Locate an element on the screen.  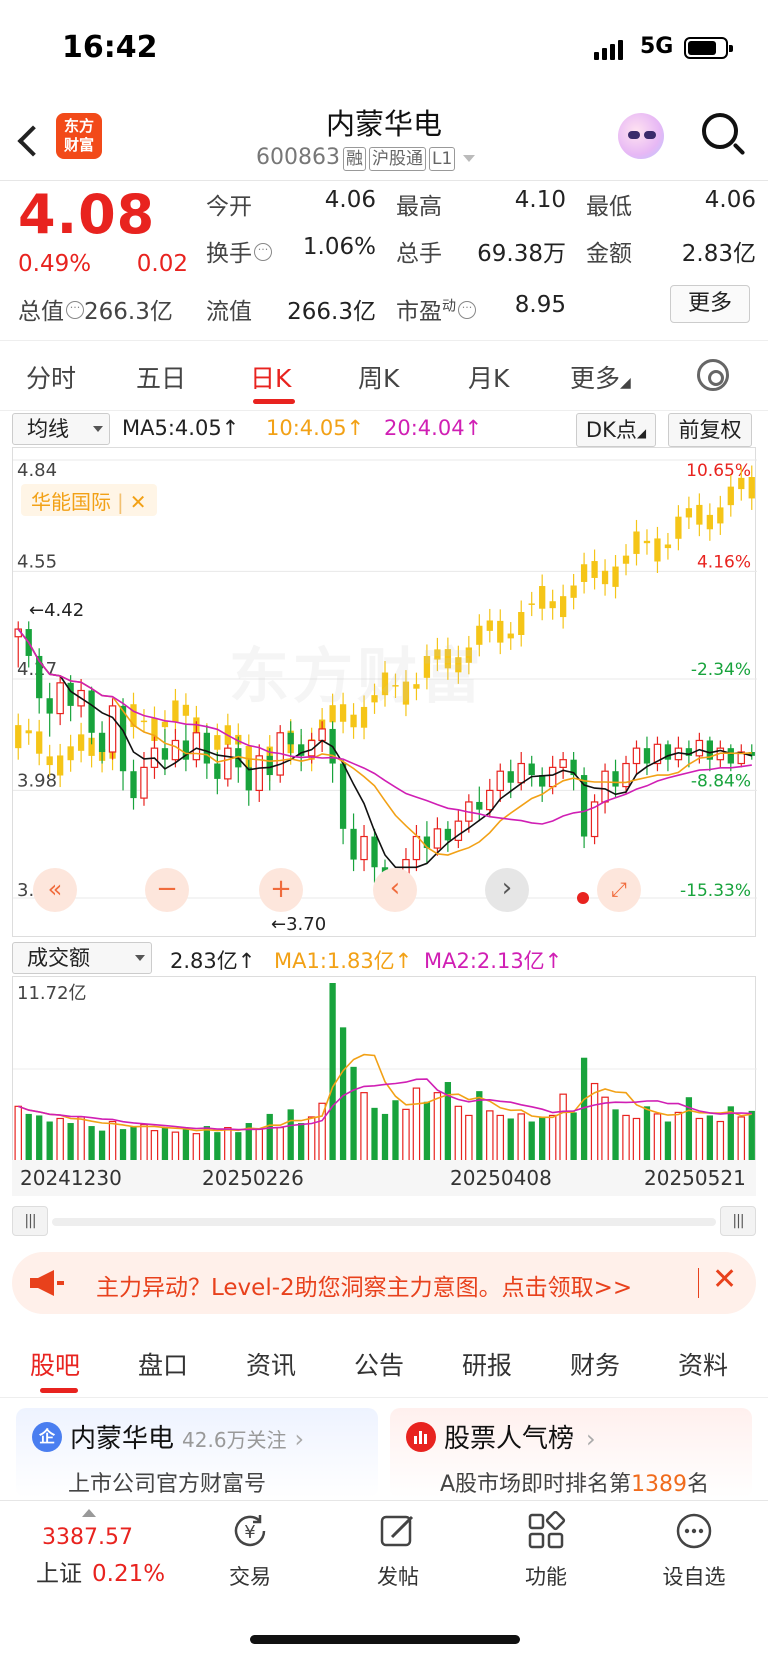
zoom-out-icon: − is located at coordinates (167, 890).